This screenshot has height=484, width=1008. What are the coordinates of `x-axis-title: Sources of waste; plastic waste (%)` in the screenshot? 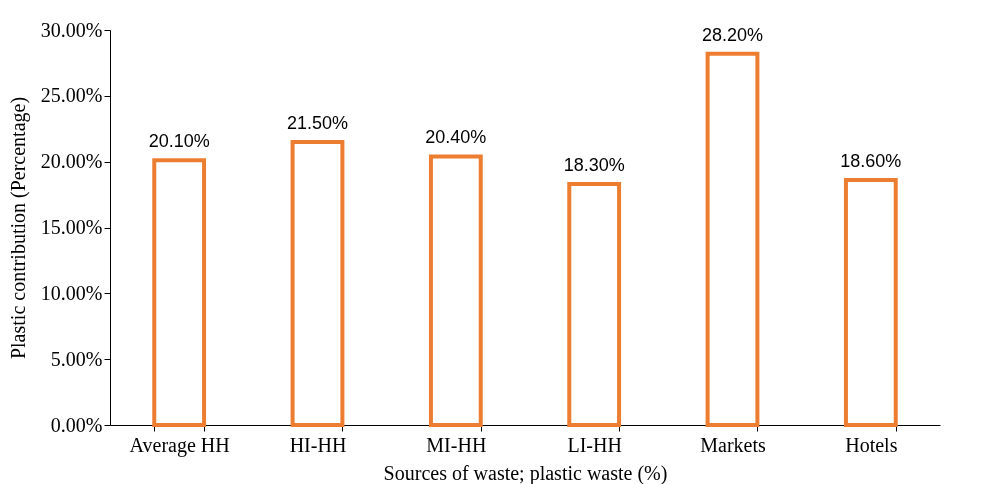 It's located at (525, 472).